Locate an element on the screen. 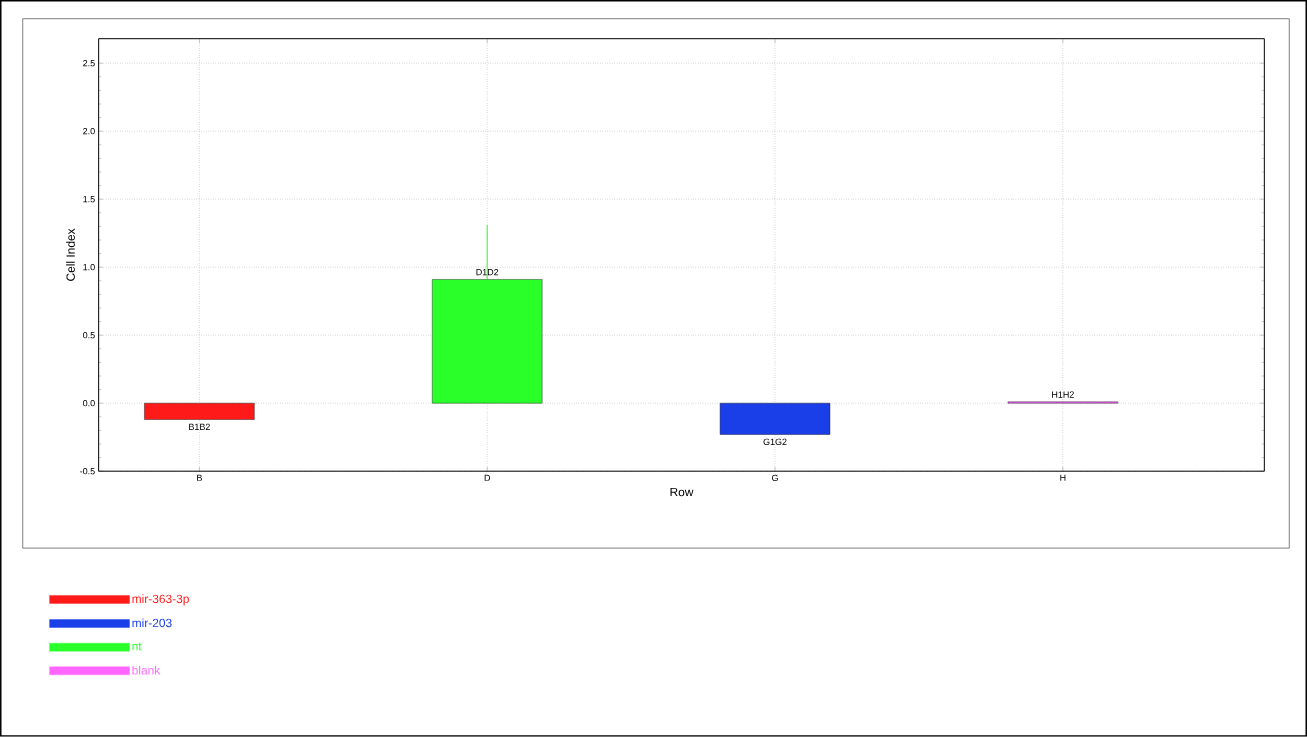 This screenshot has width=1307, height=737. y-tick-label: 0.0 is located at coordinates (89, 403).